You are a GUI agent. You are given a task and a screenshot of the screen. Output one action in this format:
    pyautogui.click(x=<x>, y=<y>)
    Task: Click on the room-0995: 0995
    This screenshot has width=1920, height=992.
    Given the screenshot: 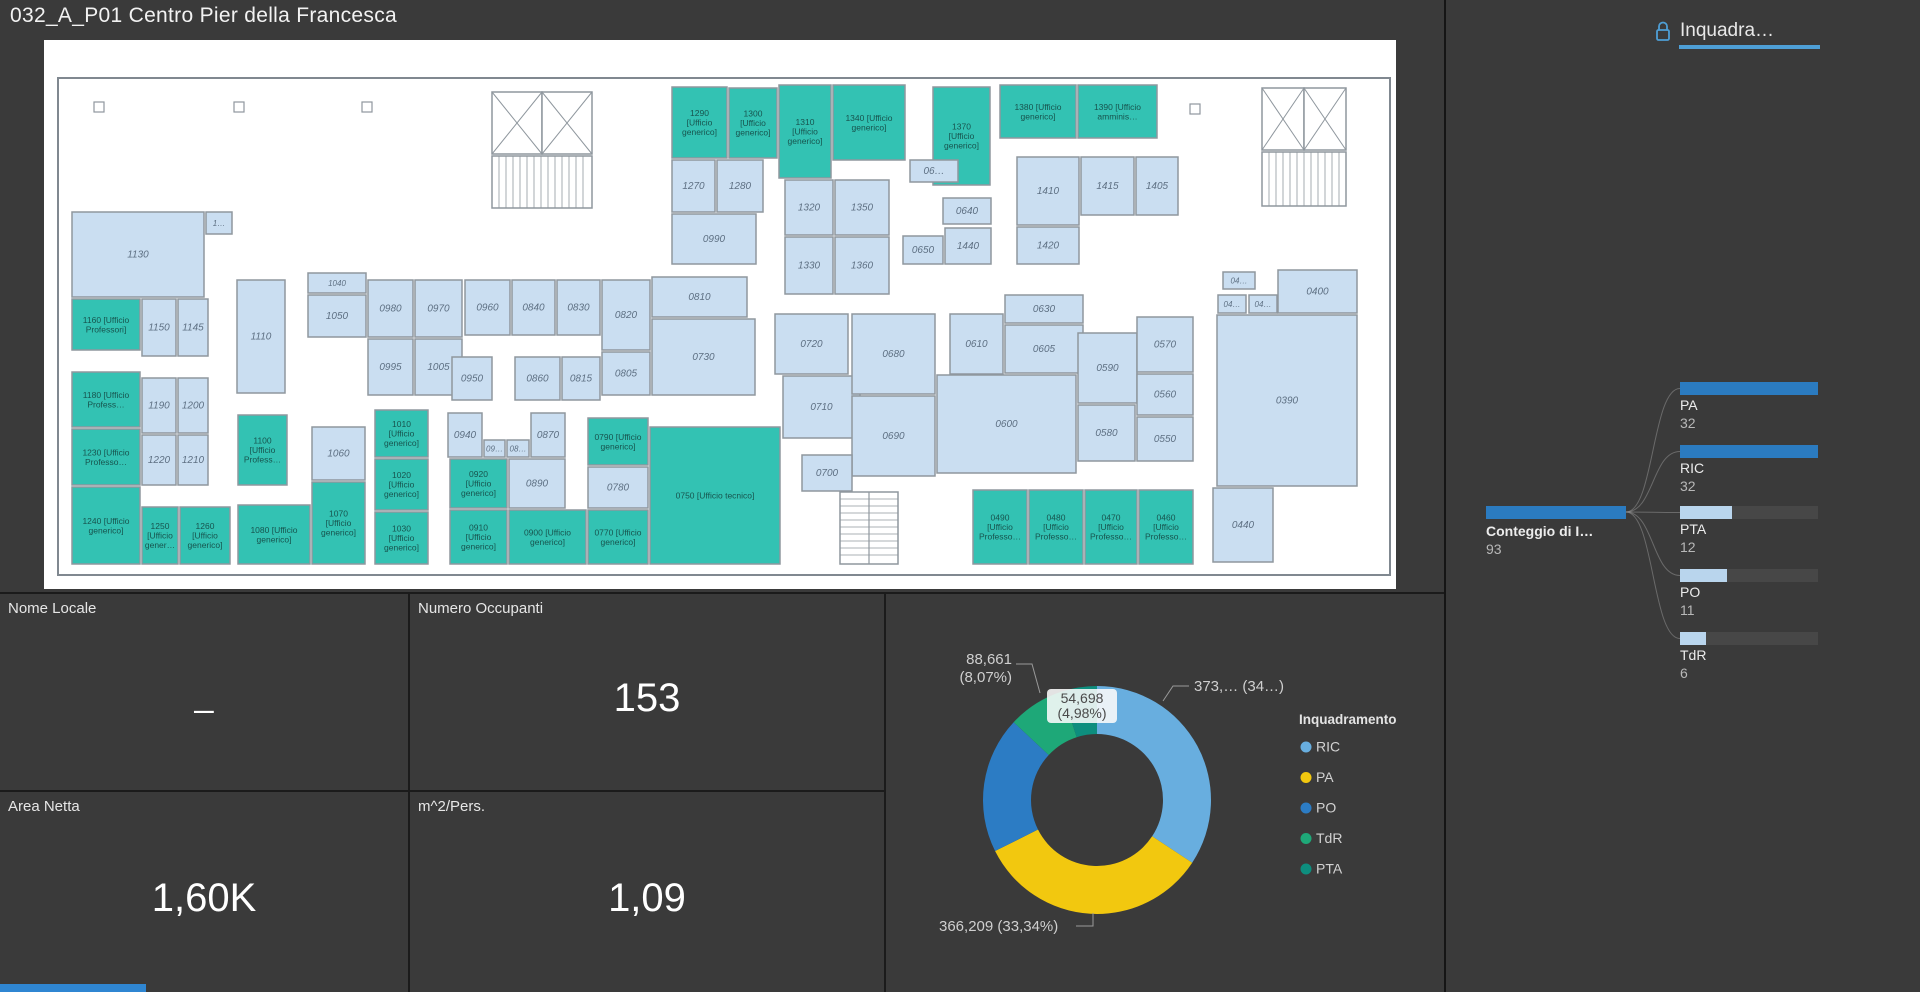 What is the action you would take?
    pyautogui.click(x=390, y=367)
    